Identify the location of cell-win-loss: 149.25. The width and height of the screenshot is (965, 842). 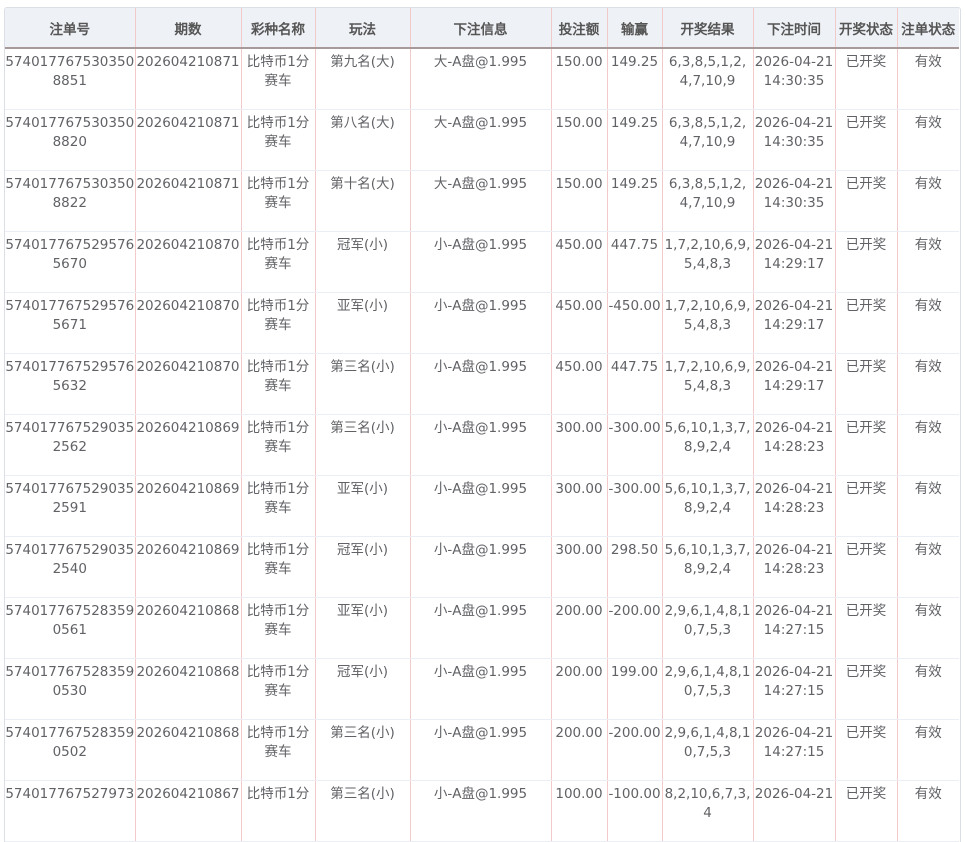
(635, 201).